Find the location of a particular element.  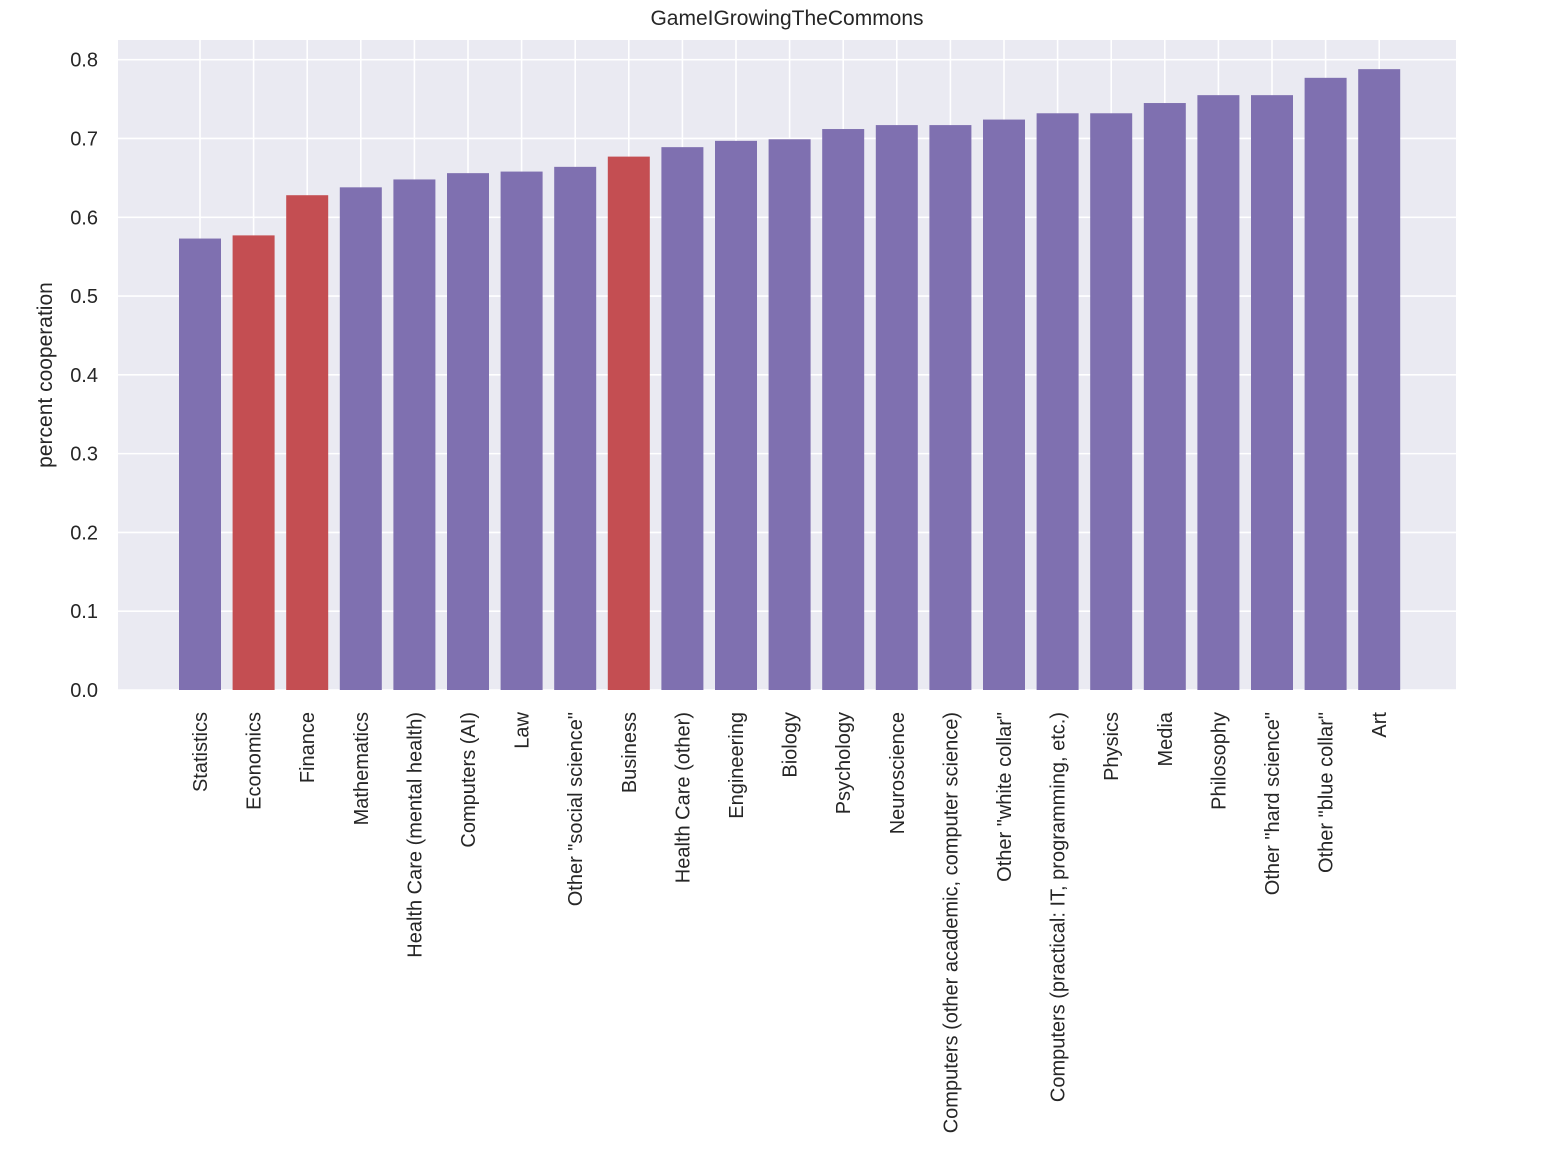

bar-computers-ai is located at coordinates (468, 432).